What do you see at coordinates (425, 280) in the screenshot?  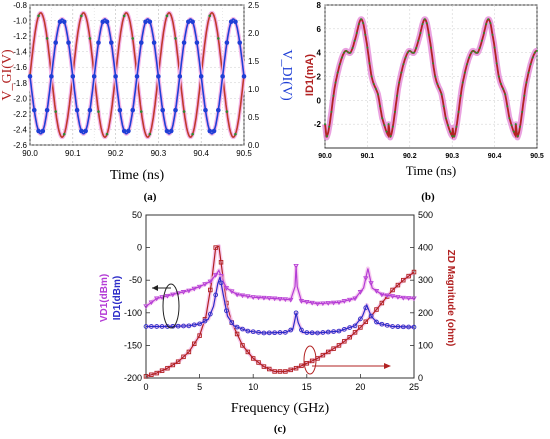 I see `chart-c-ytick-right-label: 300` at bounding box center [425, 280].